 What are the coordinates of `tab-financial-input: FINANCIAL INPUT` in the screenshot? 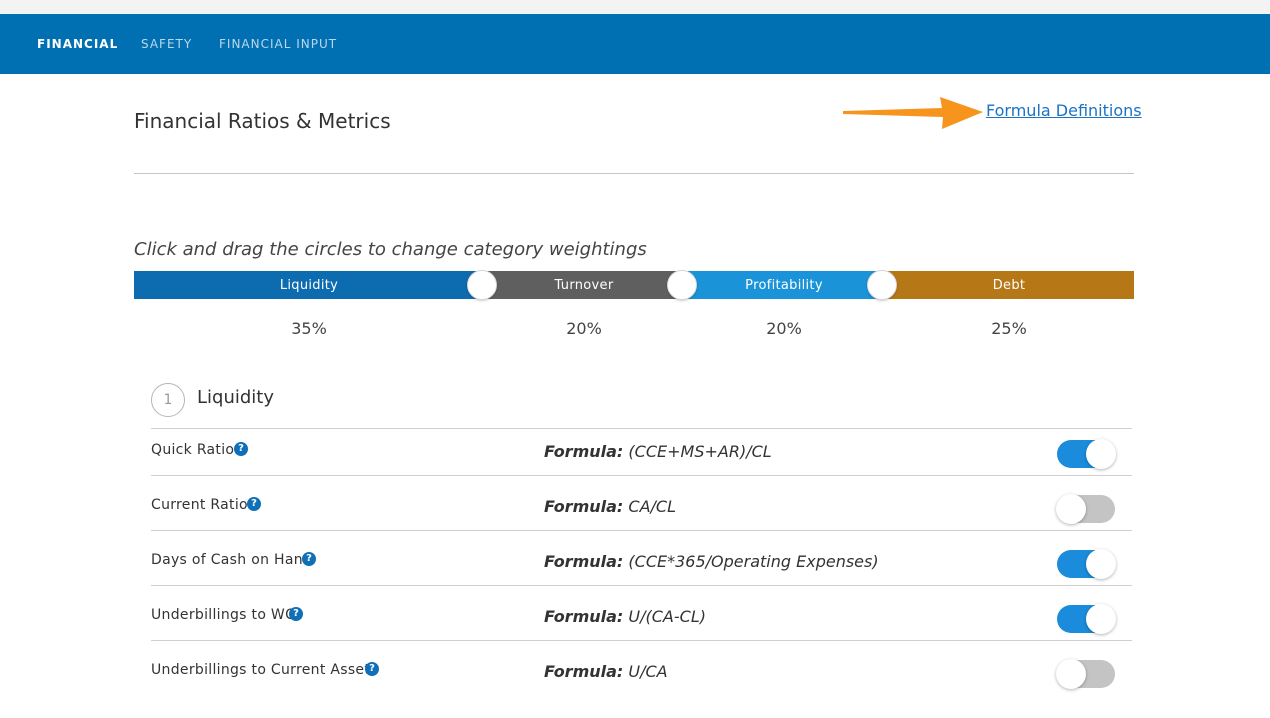 It's located at (278, 44).